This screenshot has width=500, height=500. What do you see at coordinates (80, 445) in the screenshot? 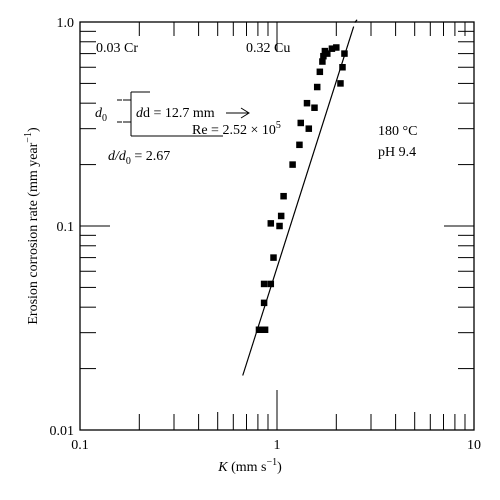
I see `x-tick-label: 0.1` at bounding box center [80, 445].